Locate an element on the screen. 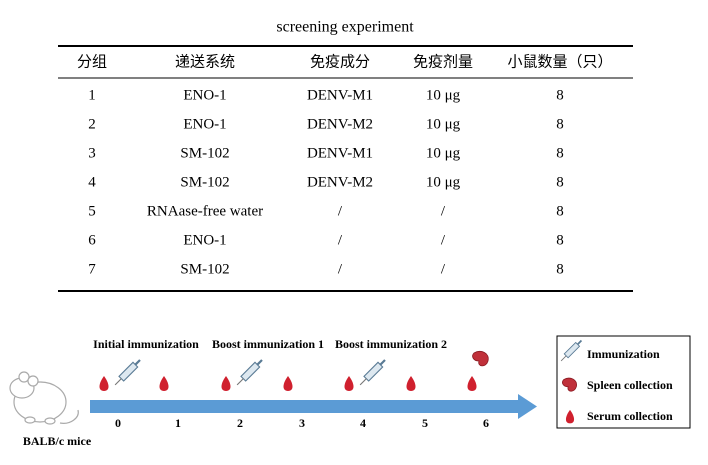 The height and width of the screenshot is (465, 708). timeline-arrow is located at coordinates (305, 406).